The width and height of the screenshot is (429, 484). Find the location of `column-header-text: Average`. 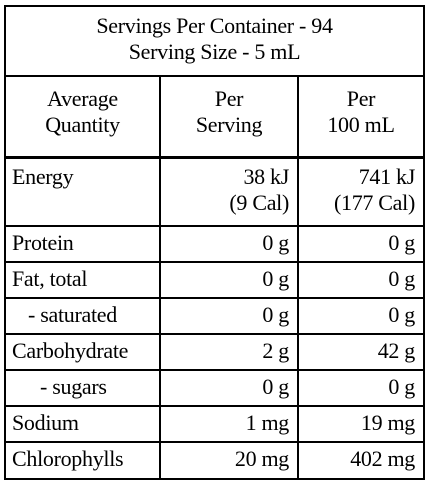

column-header-text: Average is located at coordinates (82, 98).